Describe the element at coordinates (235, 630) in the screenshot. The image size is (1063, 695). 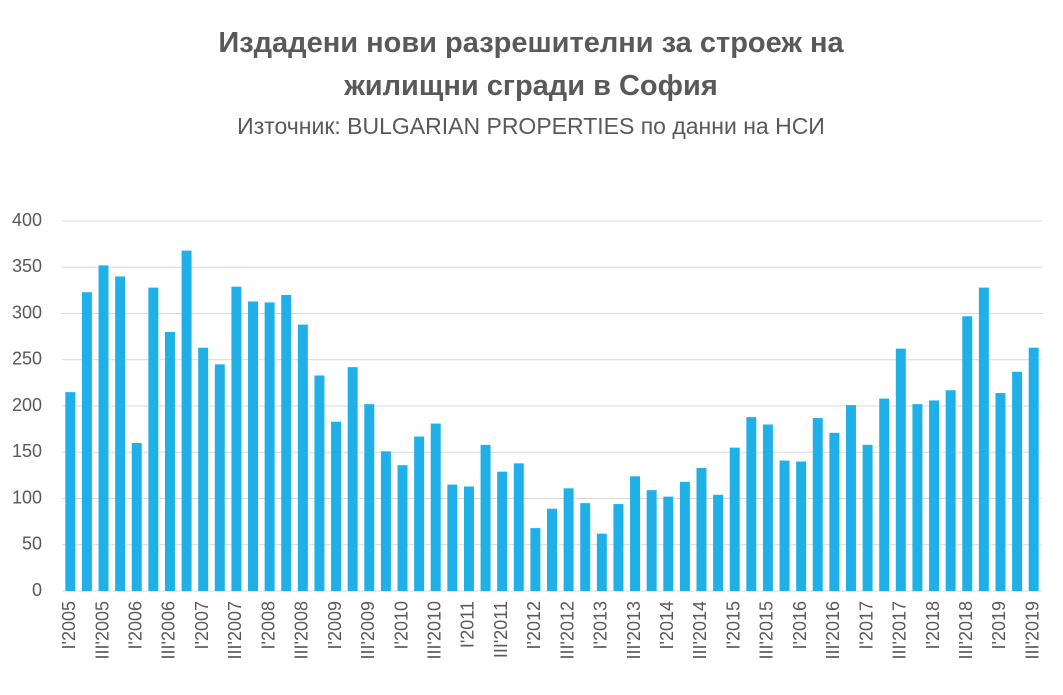
I see `x-tick-label: III'2007` at that location.